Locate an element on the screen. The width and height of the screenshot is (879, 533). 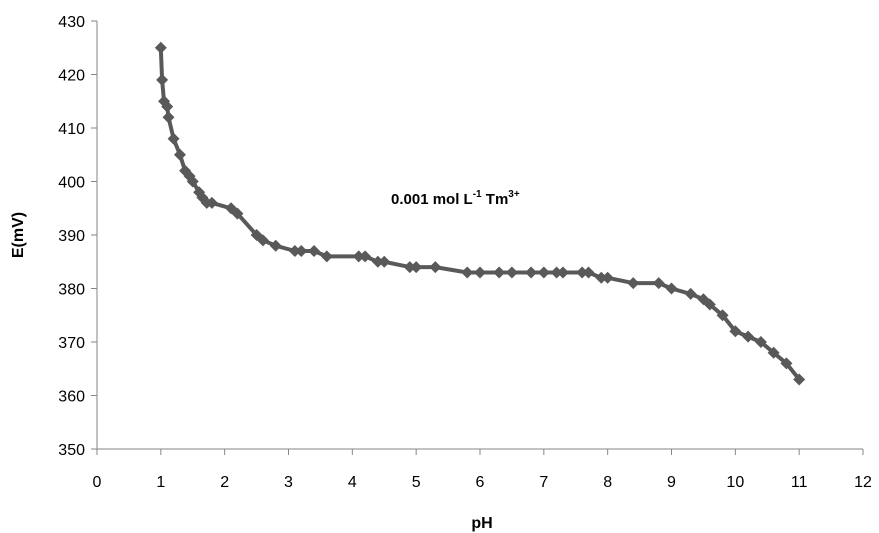
y-tick-label: 390 is located at coordinates (71, 236).